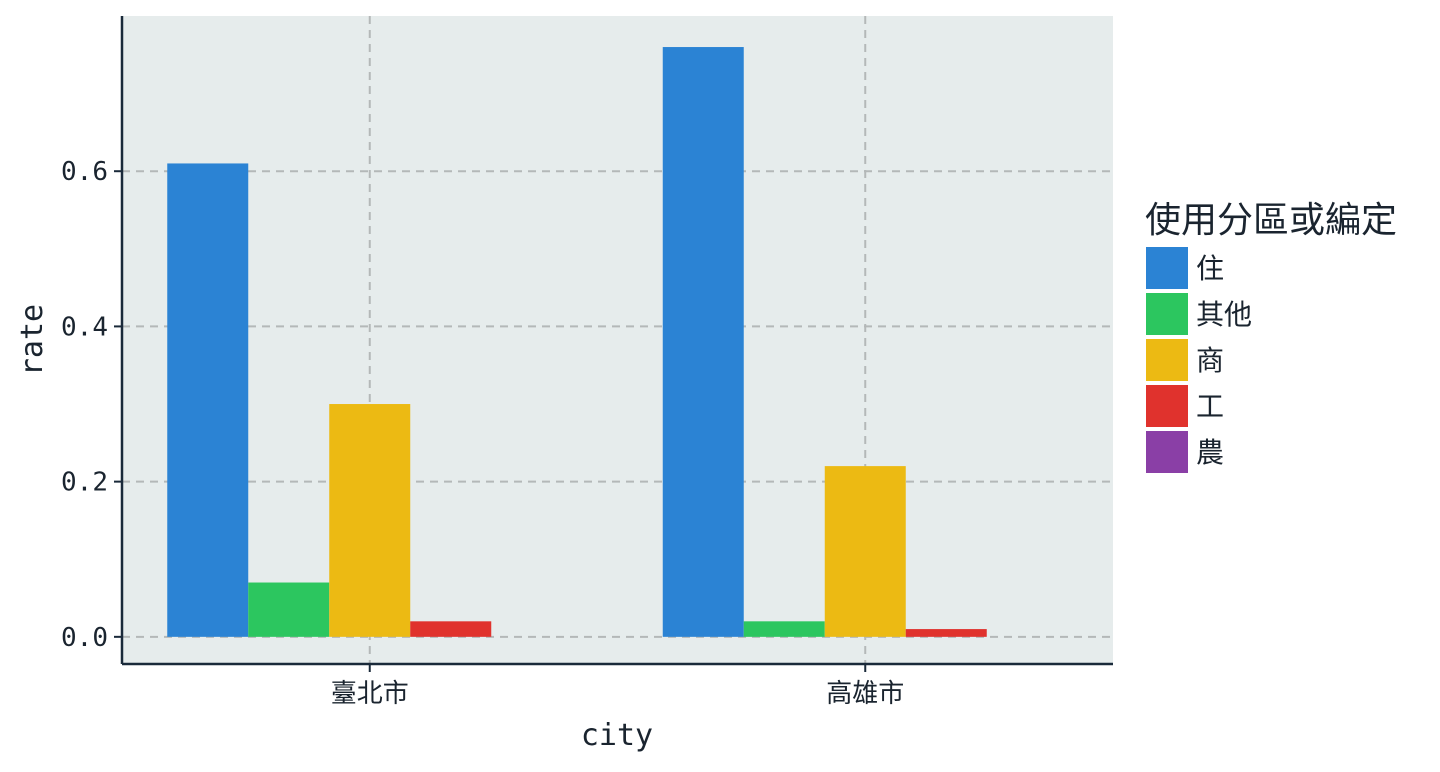 Image resolution: width=1440 pixels, height=772 pixels. What do you see at coordinates (84, 483) in the screenshot?
I see `y-tick-label: 0.2` at bounding box center [84, 483].